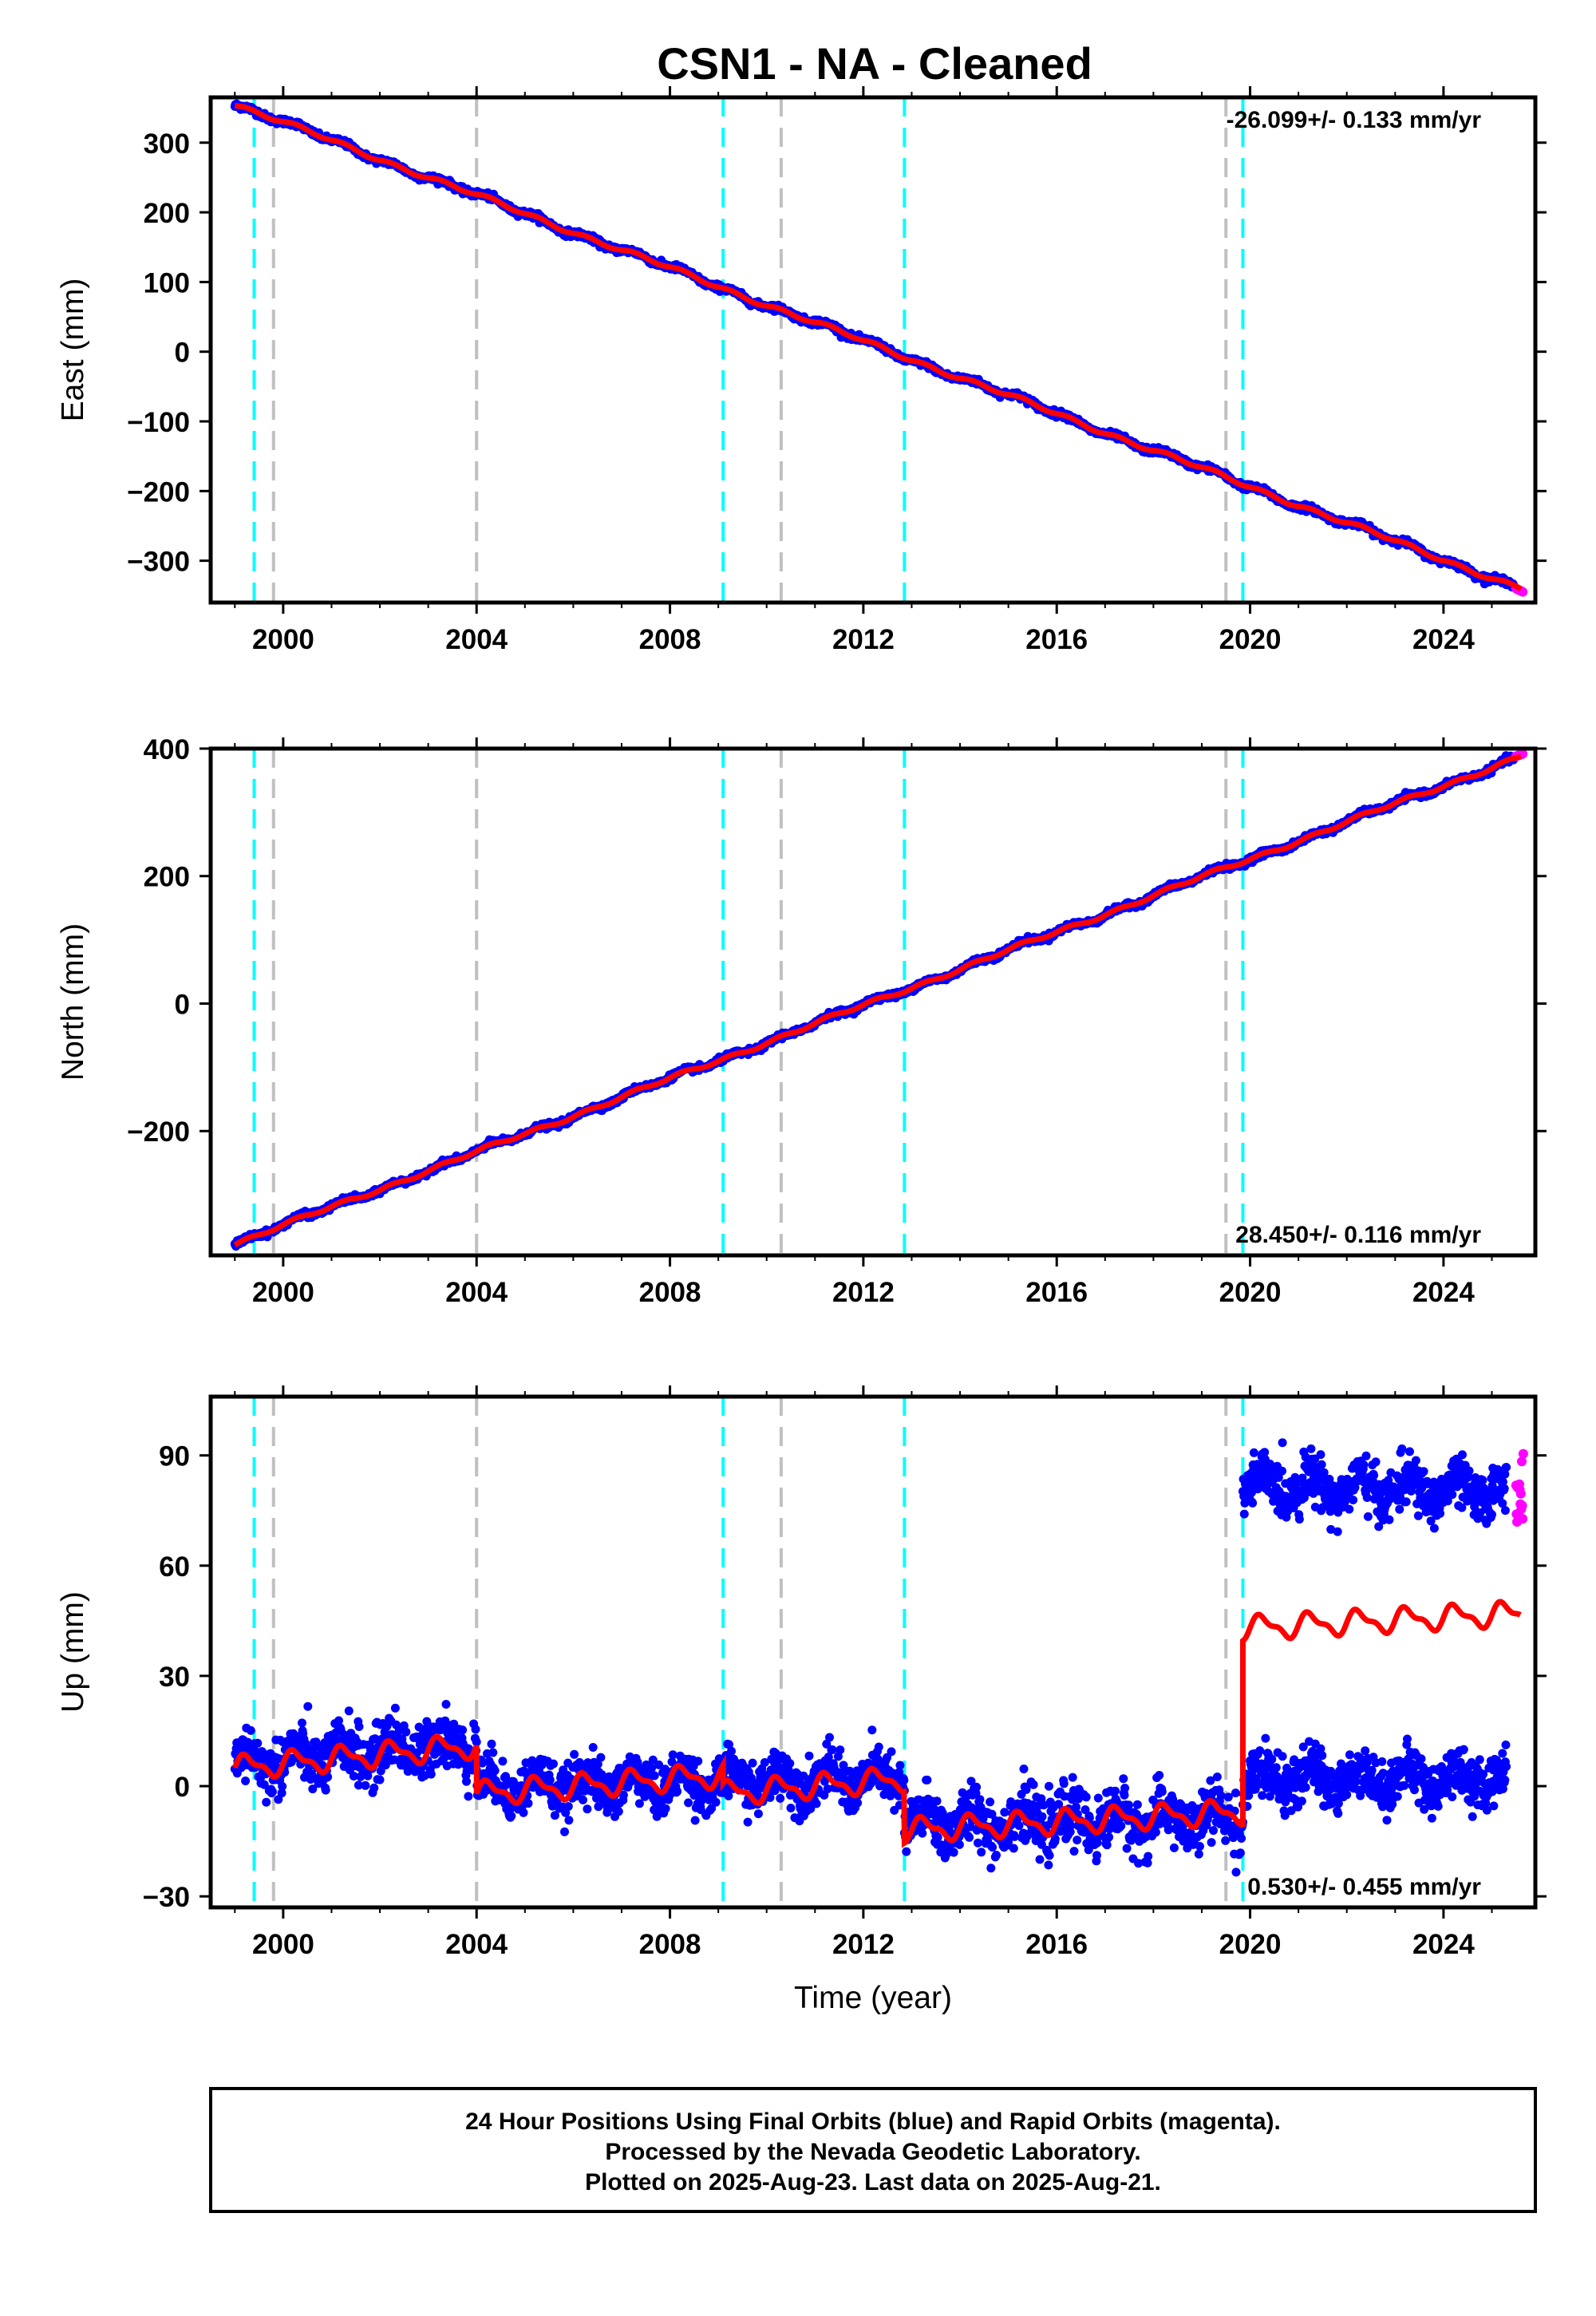  What do you see at coordinates (167, 282) in the screenshot?
I see `y-tick-label: 100` at bounding box center [167, 282].